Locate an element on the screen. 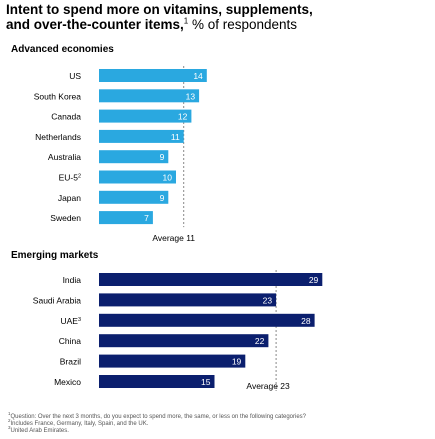 This screenshot has width=435, height=439. advanced-value-label-5: 10 is located at coordinates (168, 178).